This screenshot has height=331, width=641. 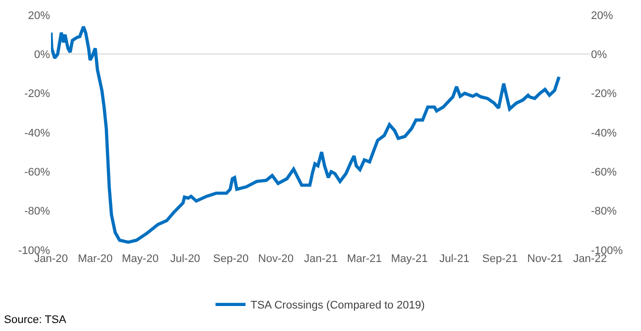 What do you see at coordinates (604, 172) in the screenshot?
I see `y2-tick-label: -60%` at bounding box center [604, 172].